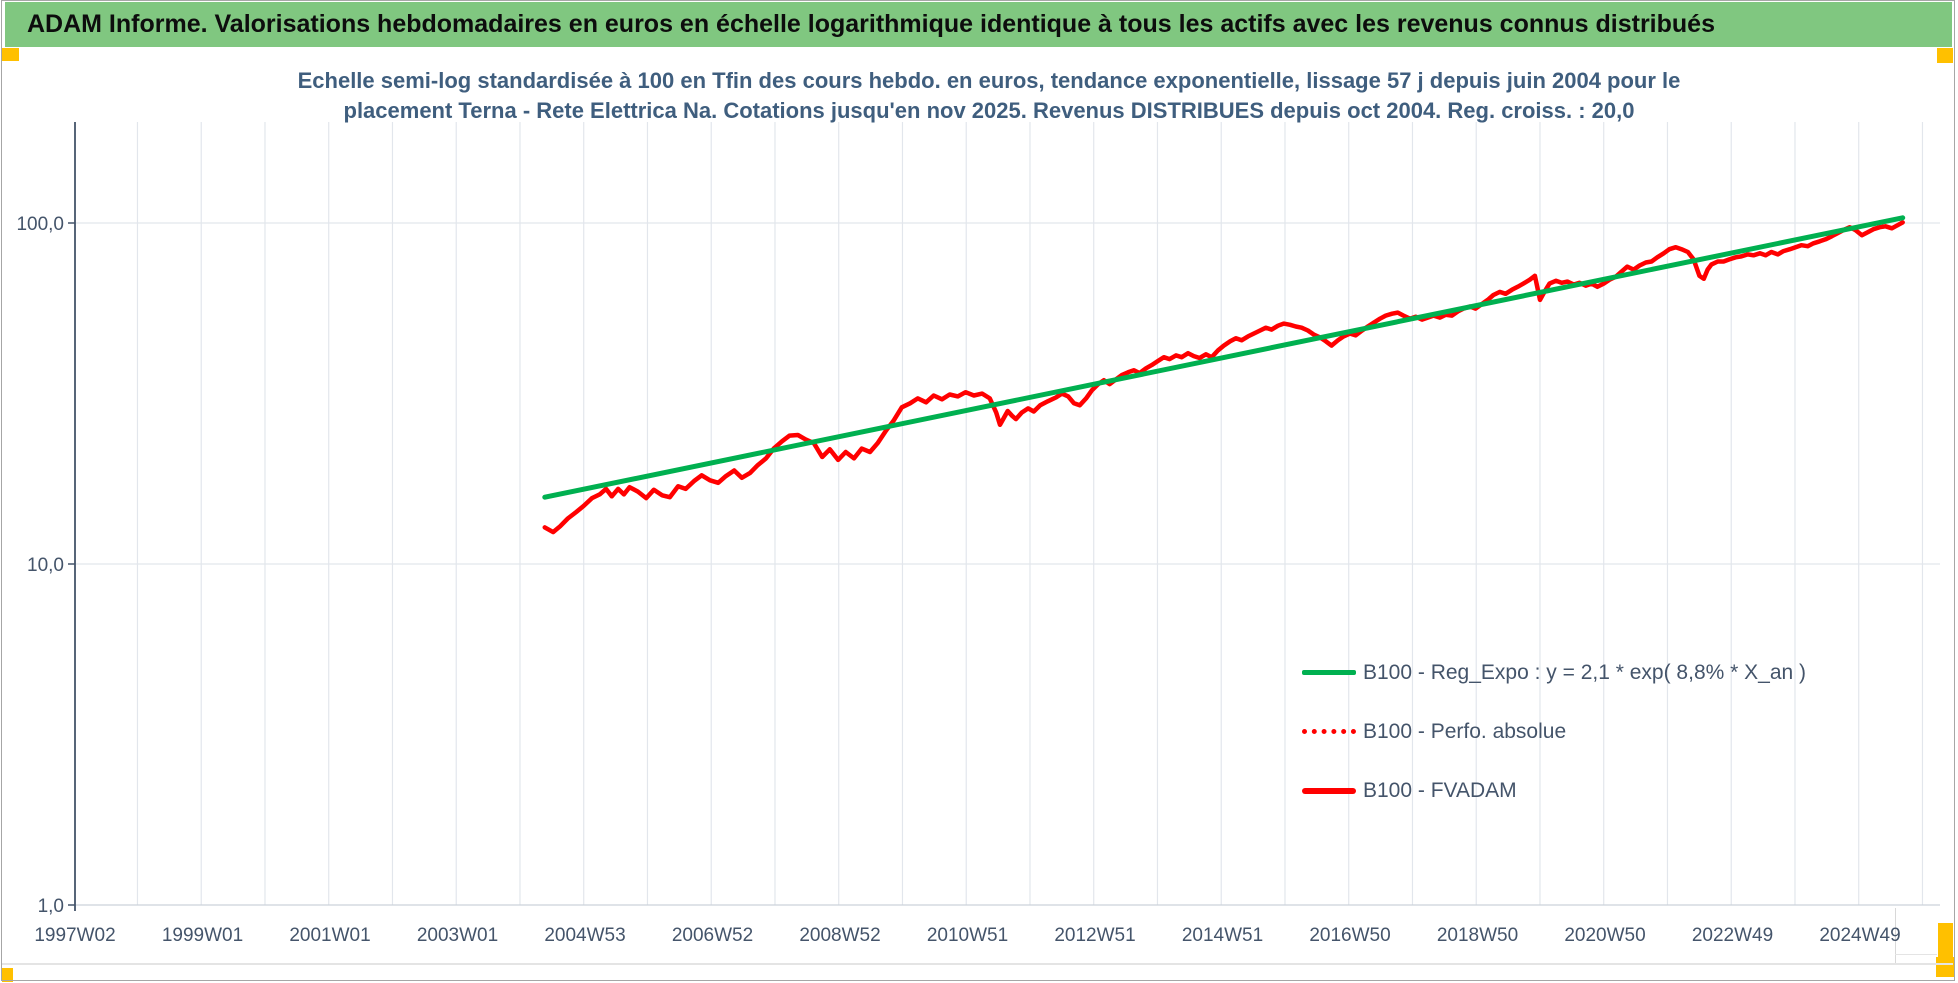  Describe the element at coordinates (7, 975) in the screenshot. I see `sheet-marker-bottom-left` at that location.